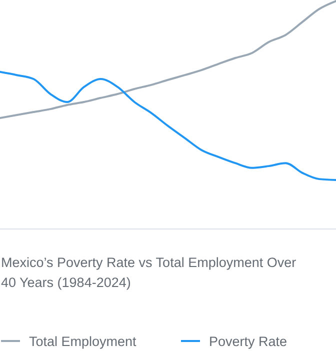  I want to click on text: Mexico’s Poverty Rate vs Total Employment Over 40 Years (1984-2024), so click(149, 272).